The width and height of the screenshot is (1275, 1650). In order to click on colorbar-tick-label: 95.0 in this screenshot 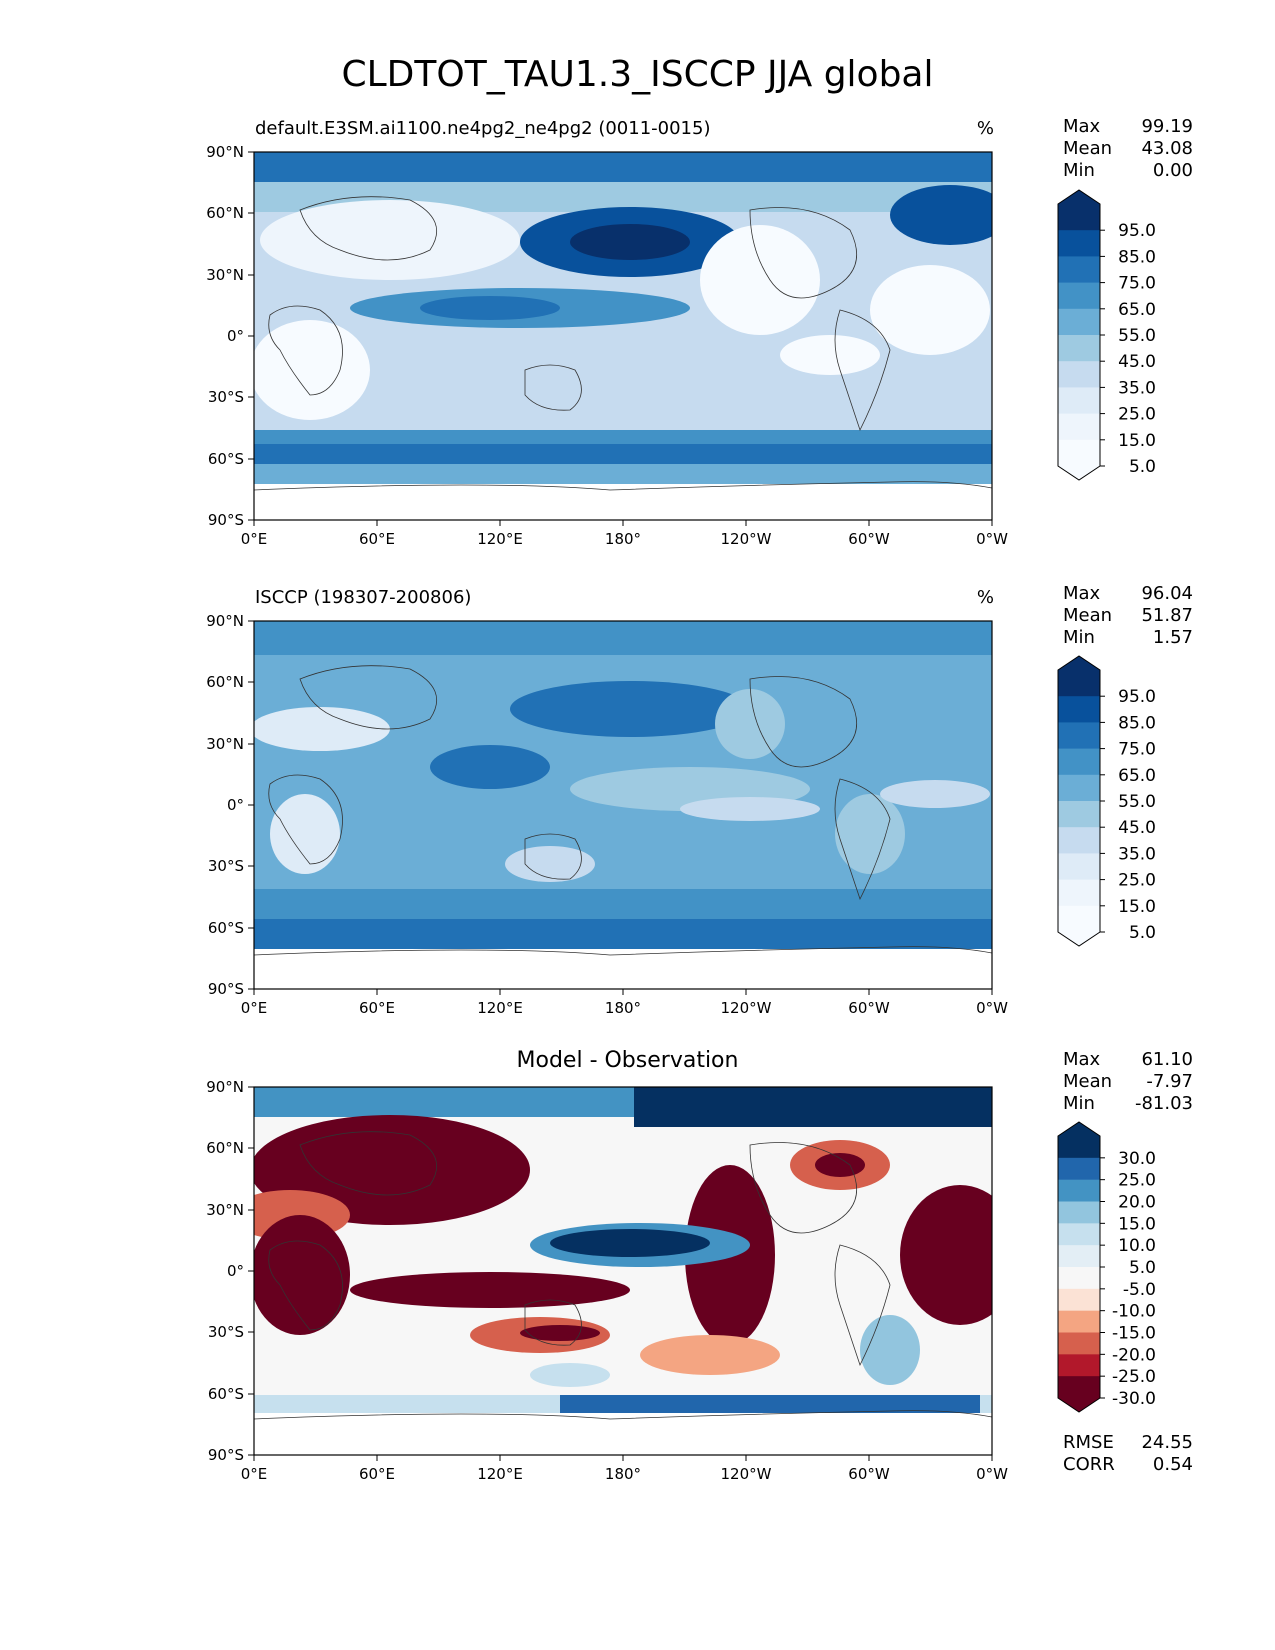, I will do `click(1137, 231)`.